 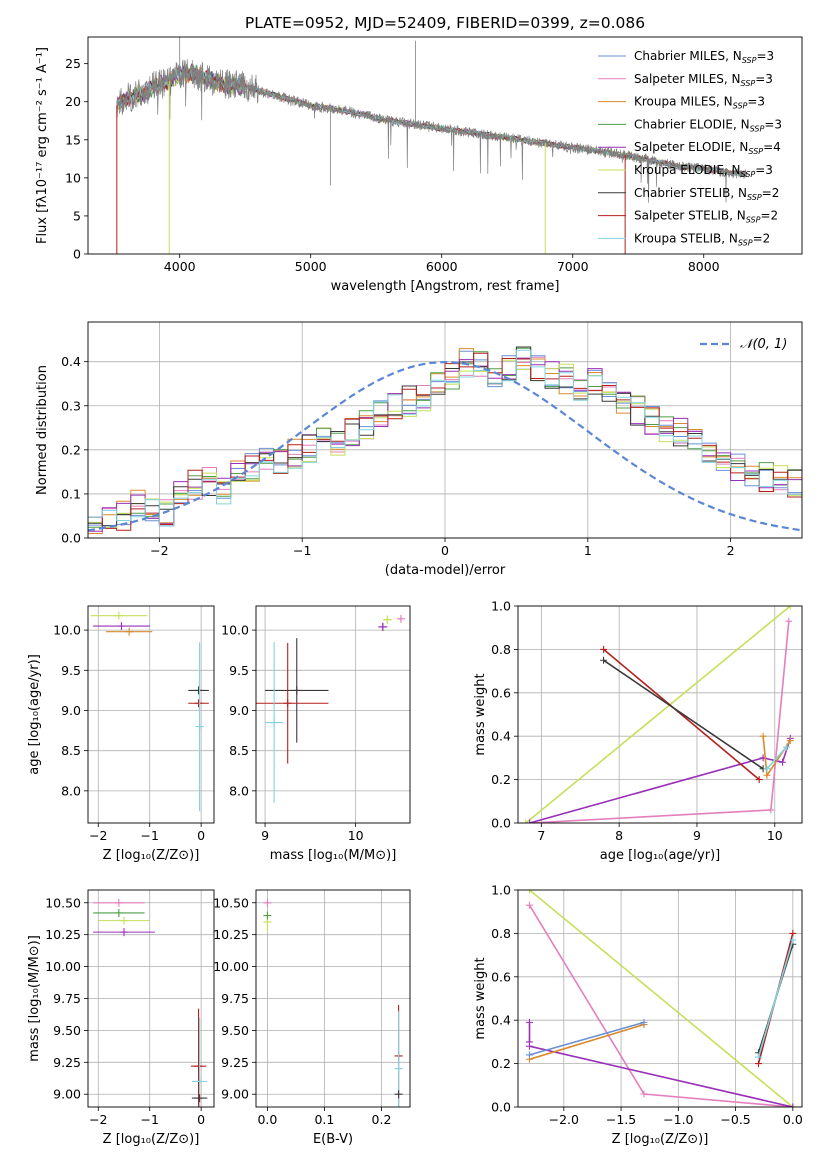 What do you see at coordinates (71, 405) in the screenshot?
I see `y-tick-label: 0.3` at bounding box center [71, 405].